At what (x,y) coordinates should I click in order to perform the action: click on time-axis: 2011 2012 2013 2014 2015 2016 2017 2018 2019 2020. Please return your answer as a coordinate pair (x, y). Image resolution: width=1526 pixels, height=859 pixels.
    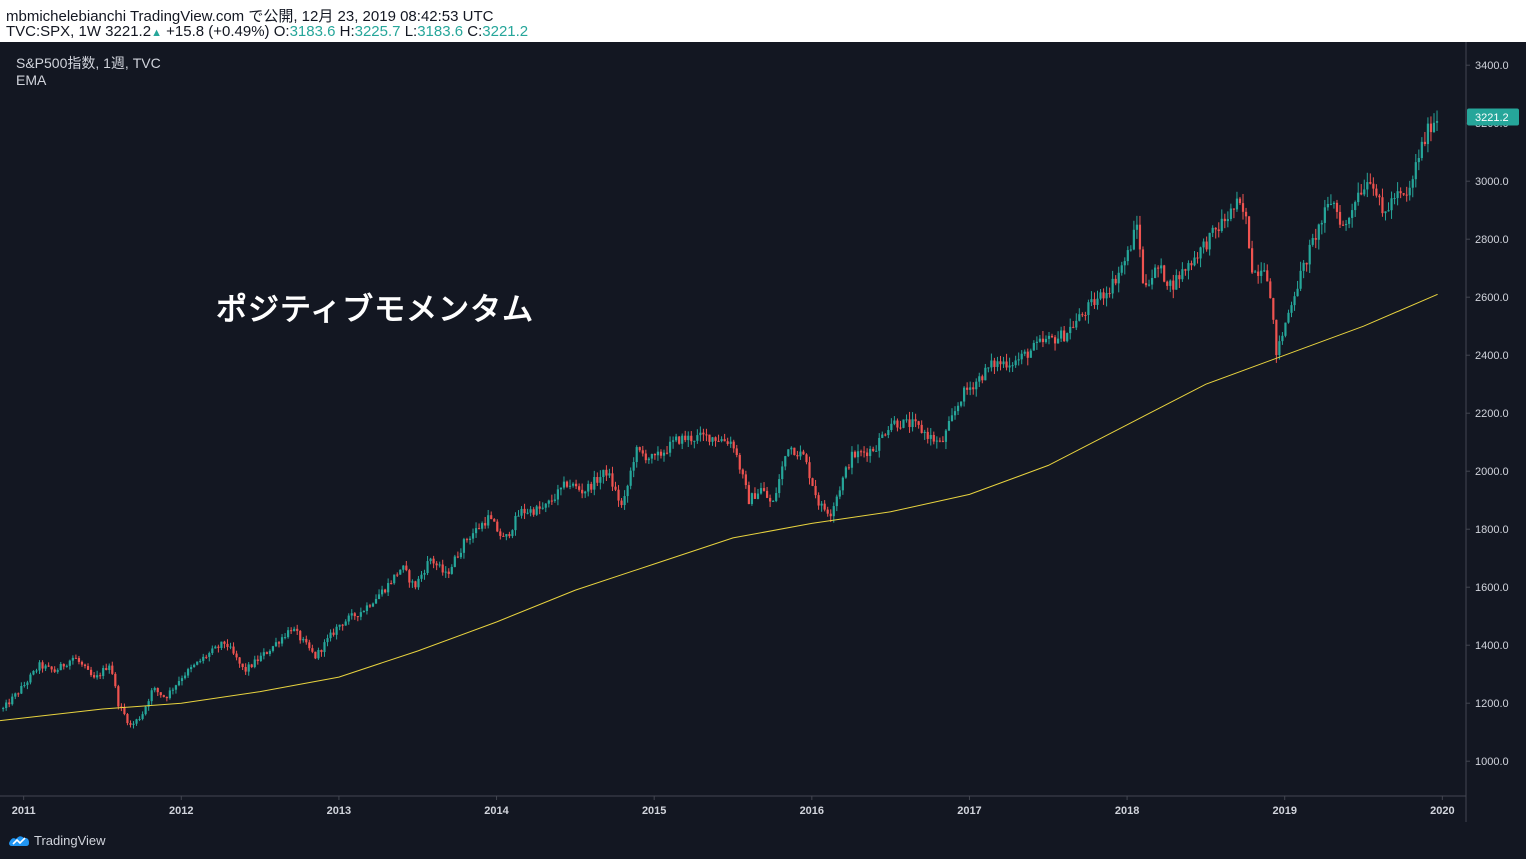
    Looking at the image, I should click on (733, 806).